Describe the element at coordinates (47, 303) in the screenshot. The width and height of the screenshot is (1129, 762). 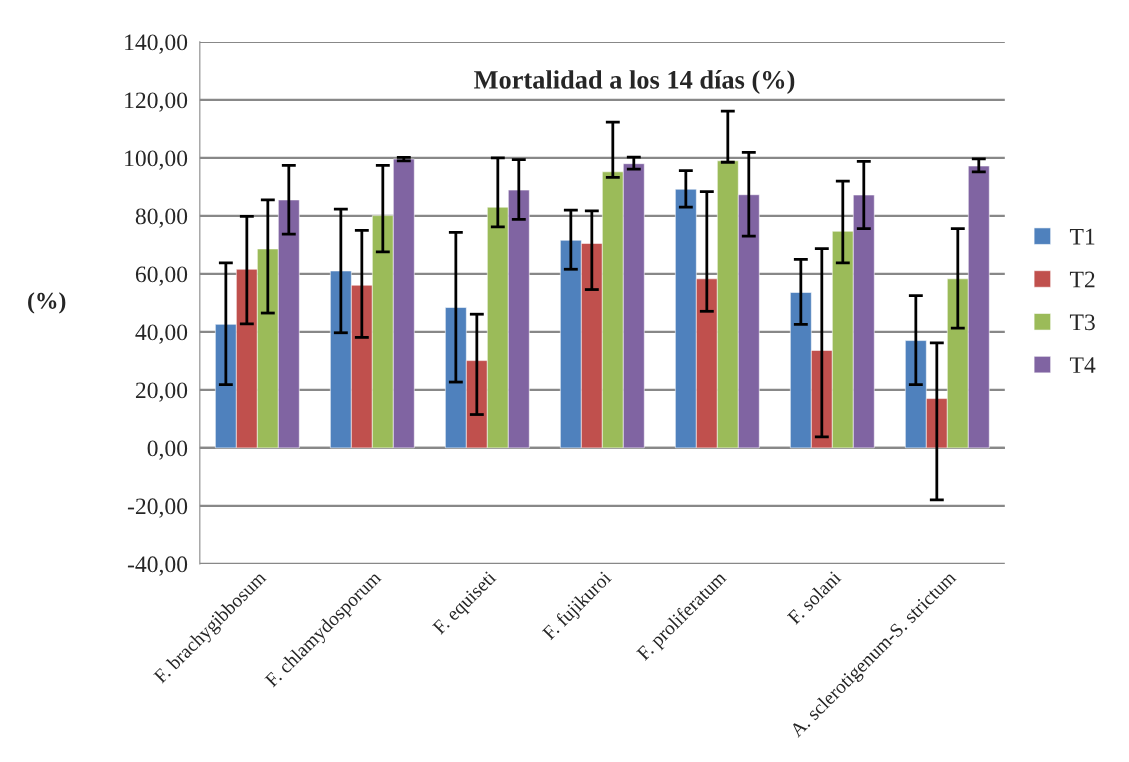
I see `y-axis-title: (%)` at that location.